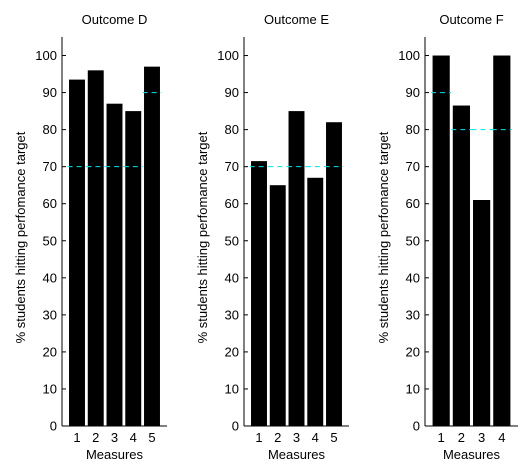 The image size is (527, 464). Describe the element at coordinates (296, 19) in the screenshot. I see `chart-title: Outcome E` at that location.